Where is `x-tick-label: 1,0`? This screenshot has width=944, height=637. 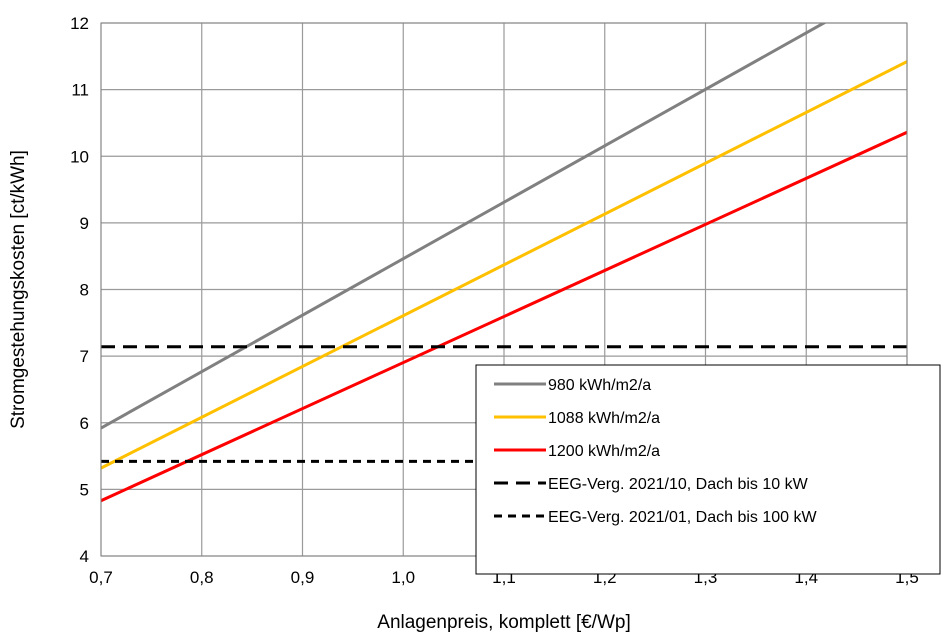
x-tick-label: 1,0 is located at coordinates (403, 577).